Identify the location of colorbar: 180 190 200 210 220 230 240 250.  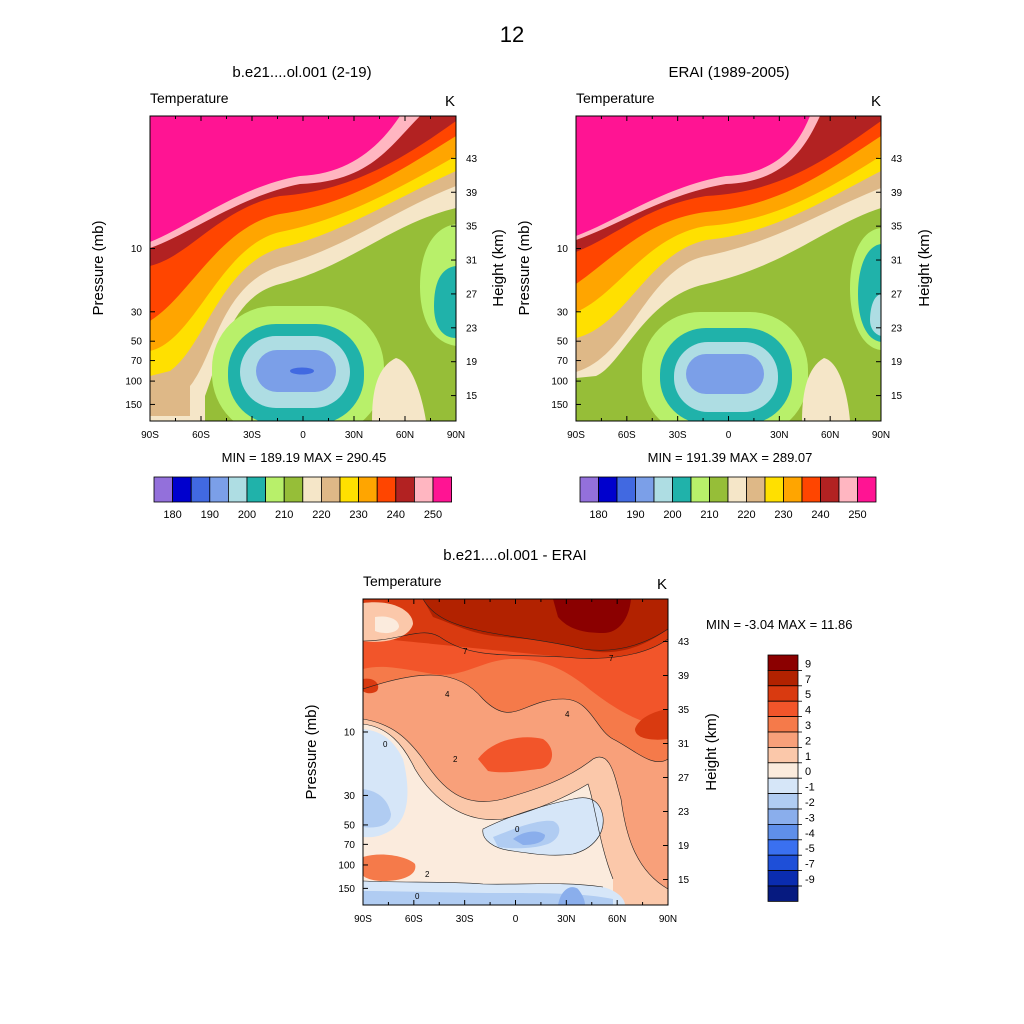
(728, 498).